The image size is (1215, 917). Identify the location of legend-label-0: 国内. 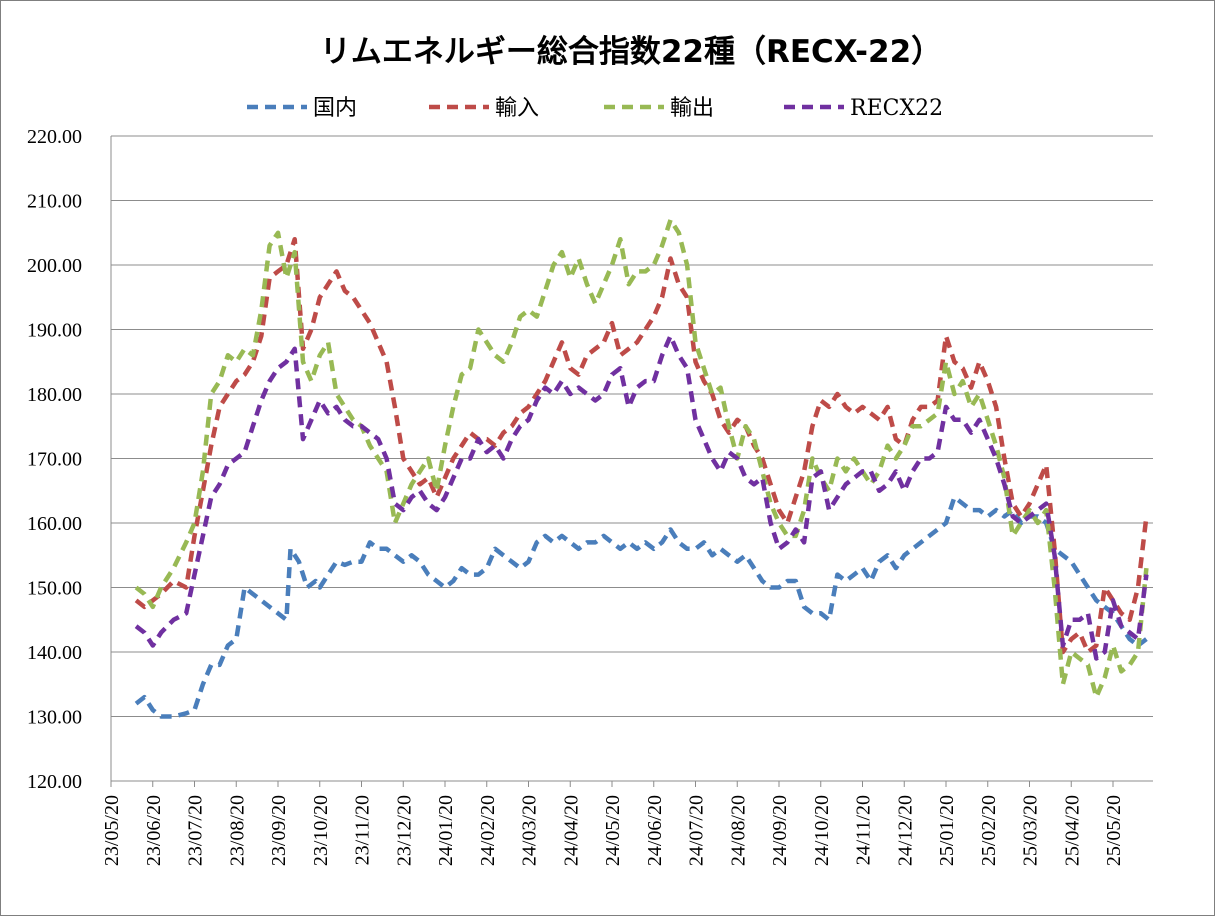
(335, 108).